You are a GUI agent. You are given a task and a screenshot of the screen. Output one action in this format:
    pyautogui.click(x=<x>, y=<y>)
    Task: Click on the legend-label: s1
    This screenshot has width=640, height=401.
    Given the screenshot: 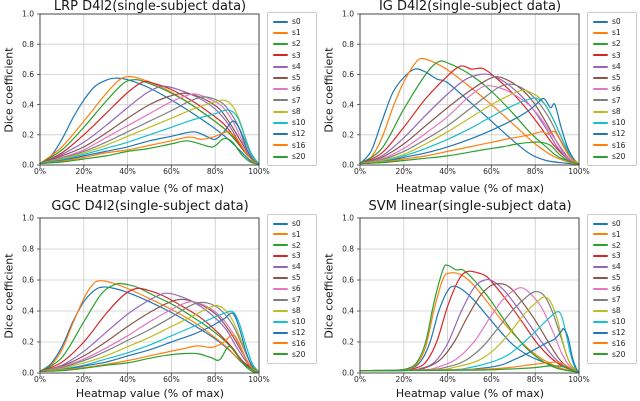 What is the action you would take?
    pyautogui.click(x=616, y=234)
    